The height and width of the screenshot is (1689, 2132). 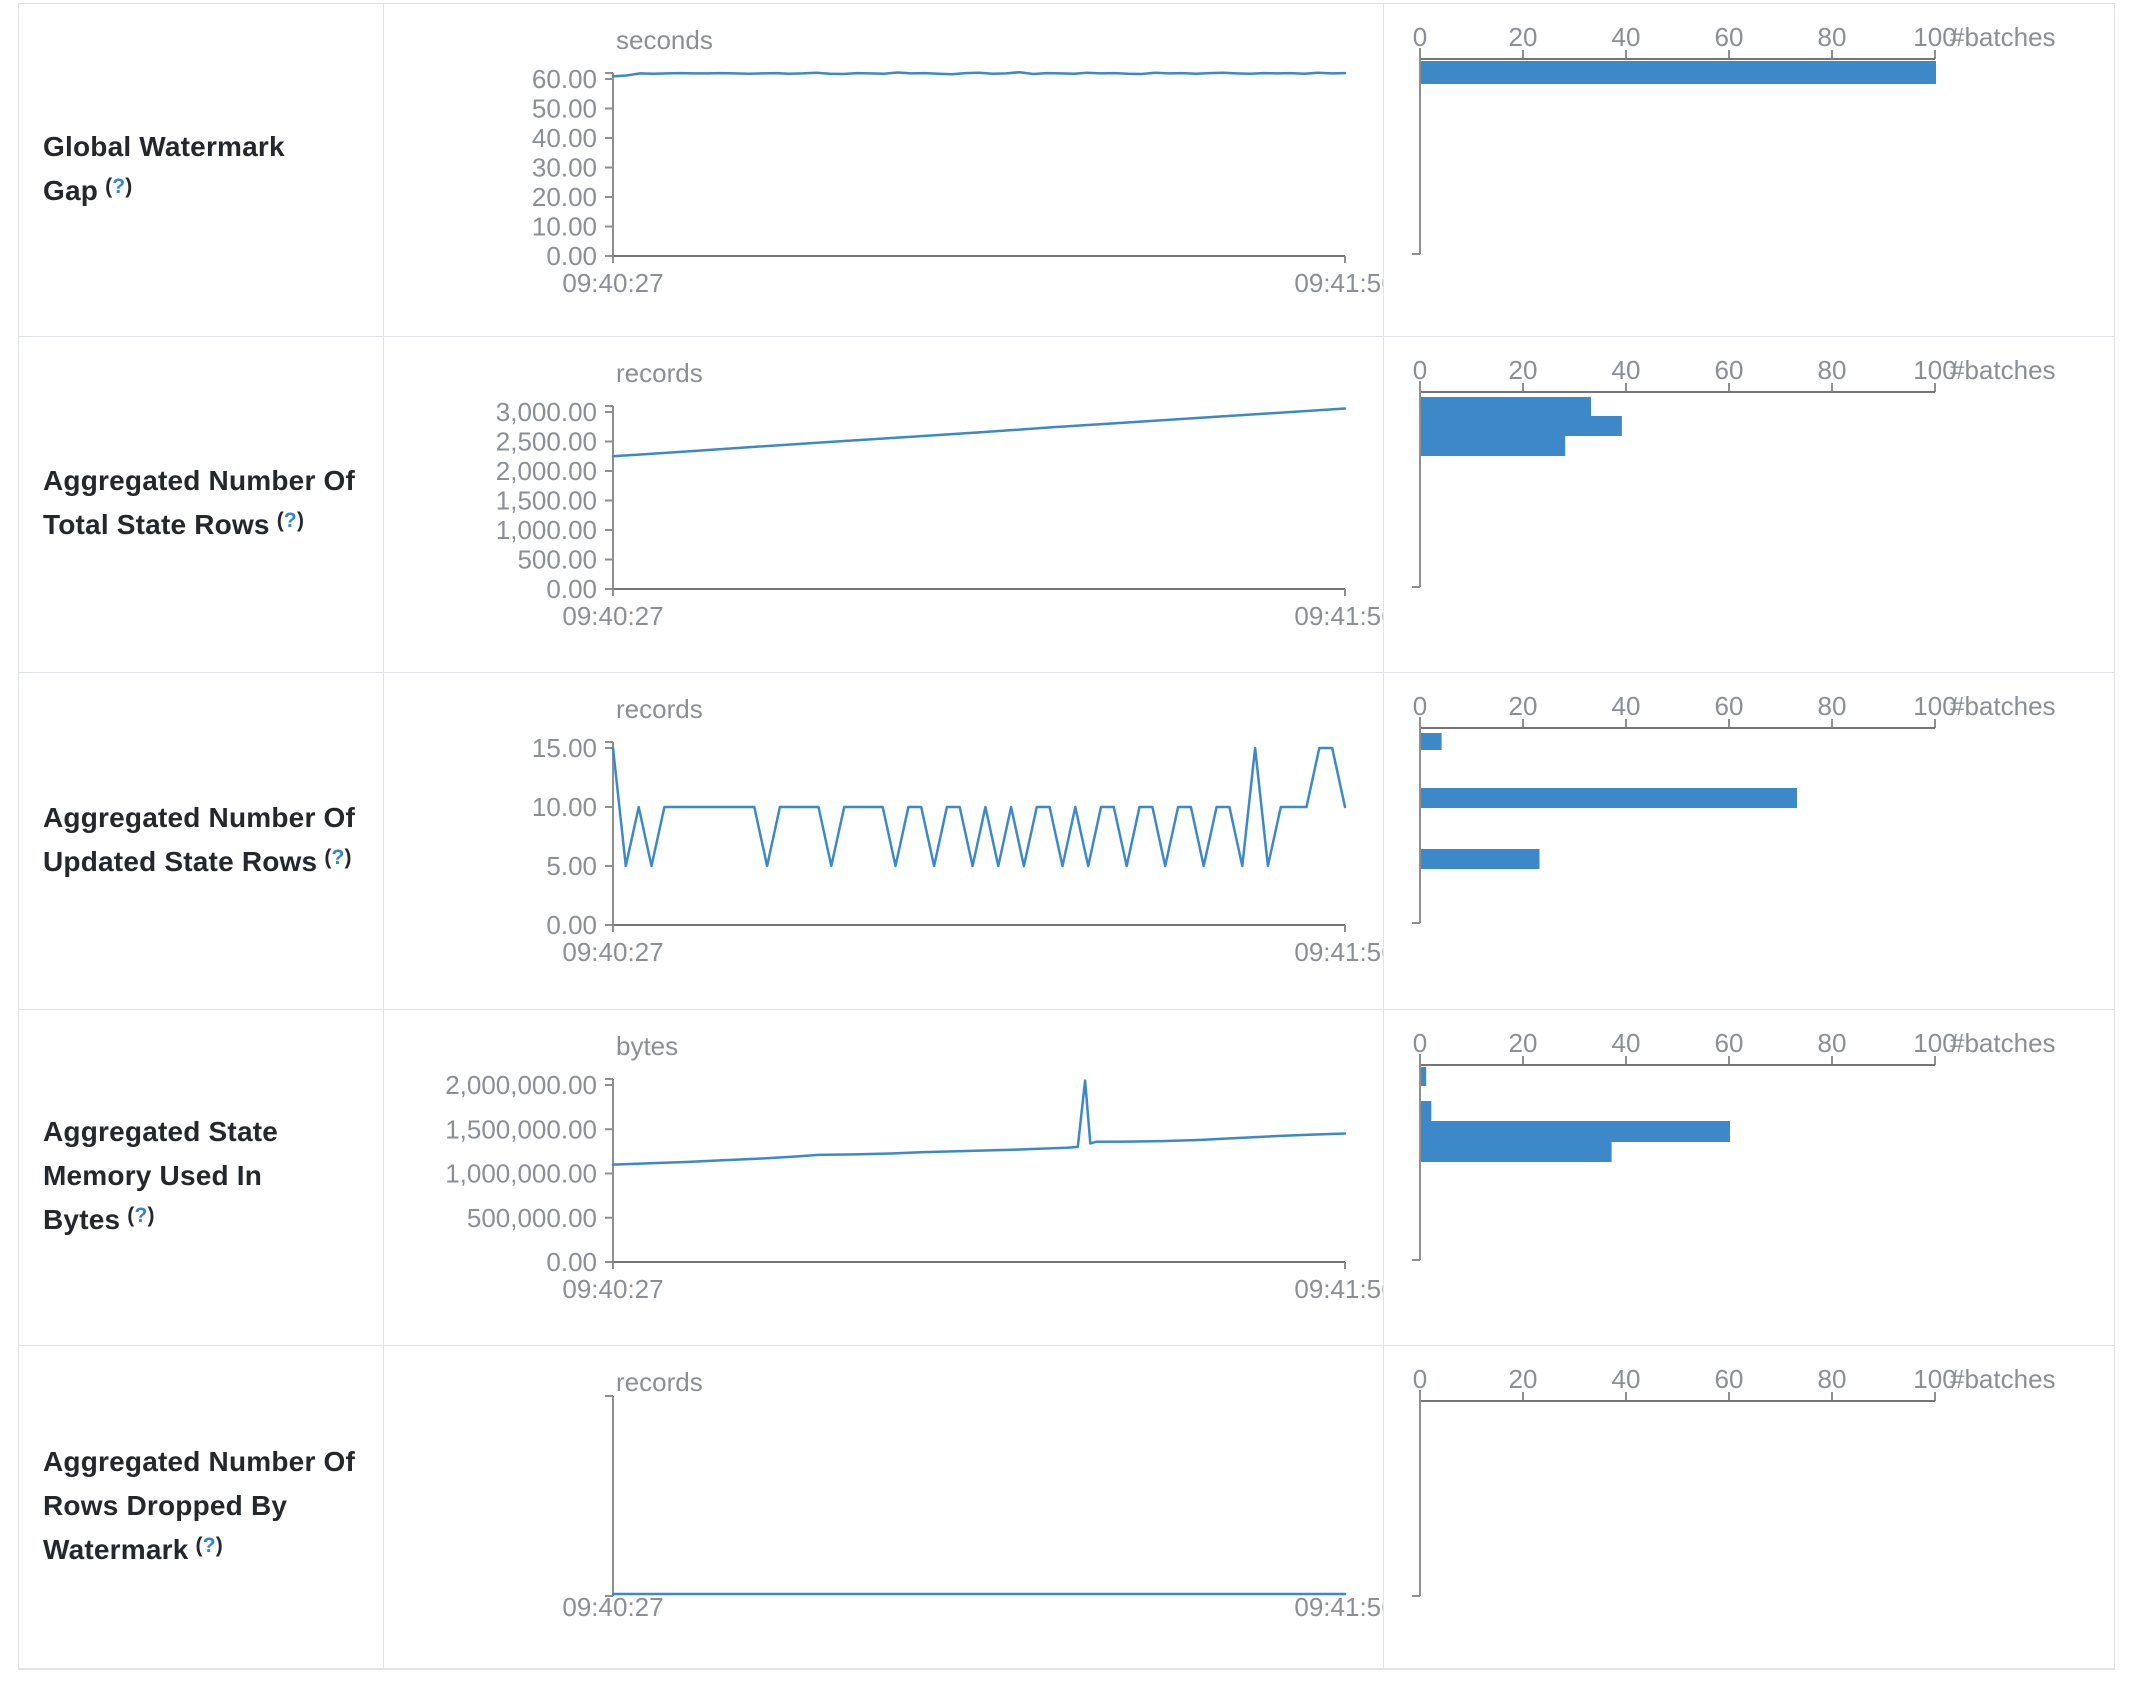 What do you see at coordinates (664, 40) in the screenshot?
I see `unit-label: seconds` at bounding box center [664, 40].